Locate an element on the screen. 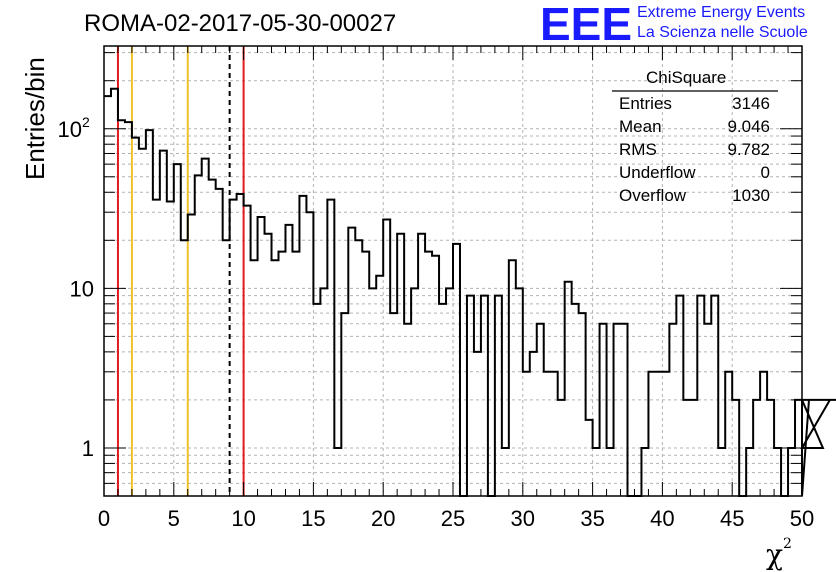  eee-logo: EEE is located at coordinates (586, 23).